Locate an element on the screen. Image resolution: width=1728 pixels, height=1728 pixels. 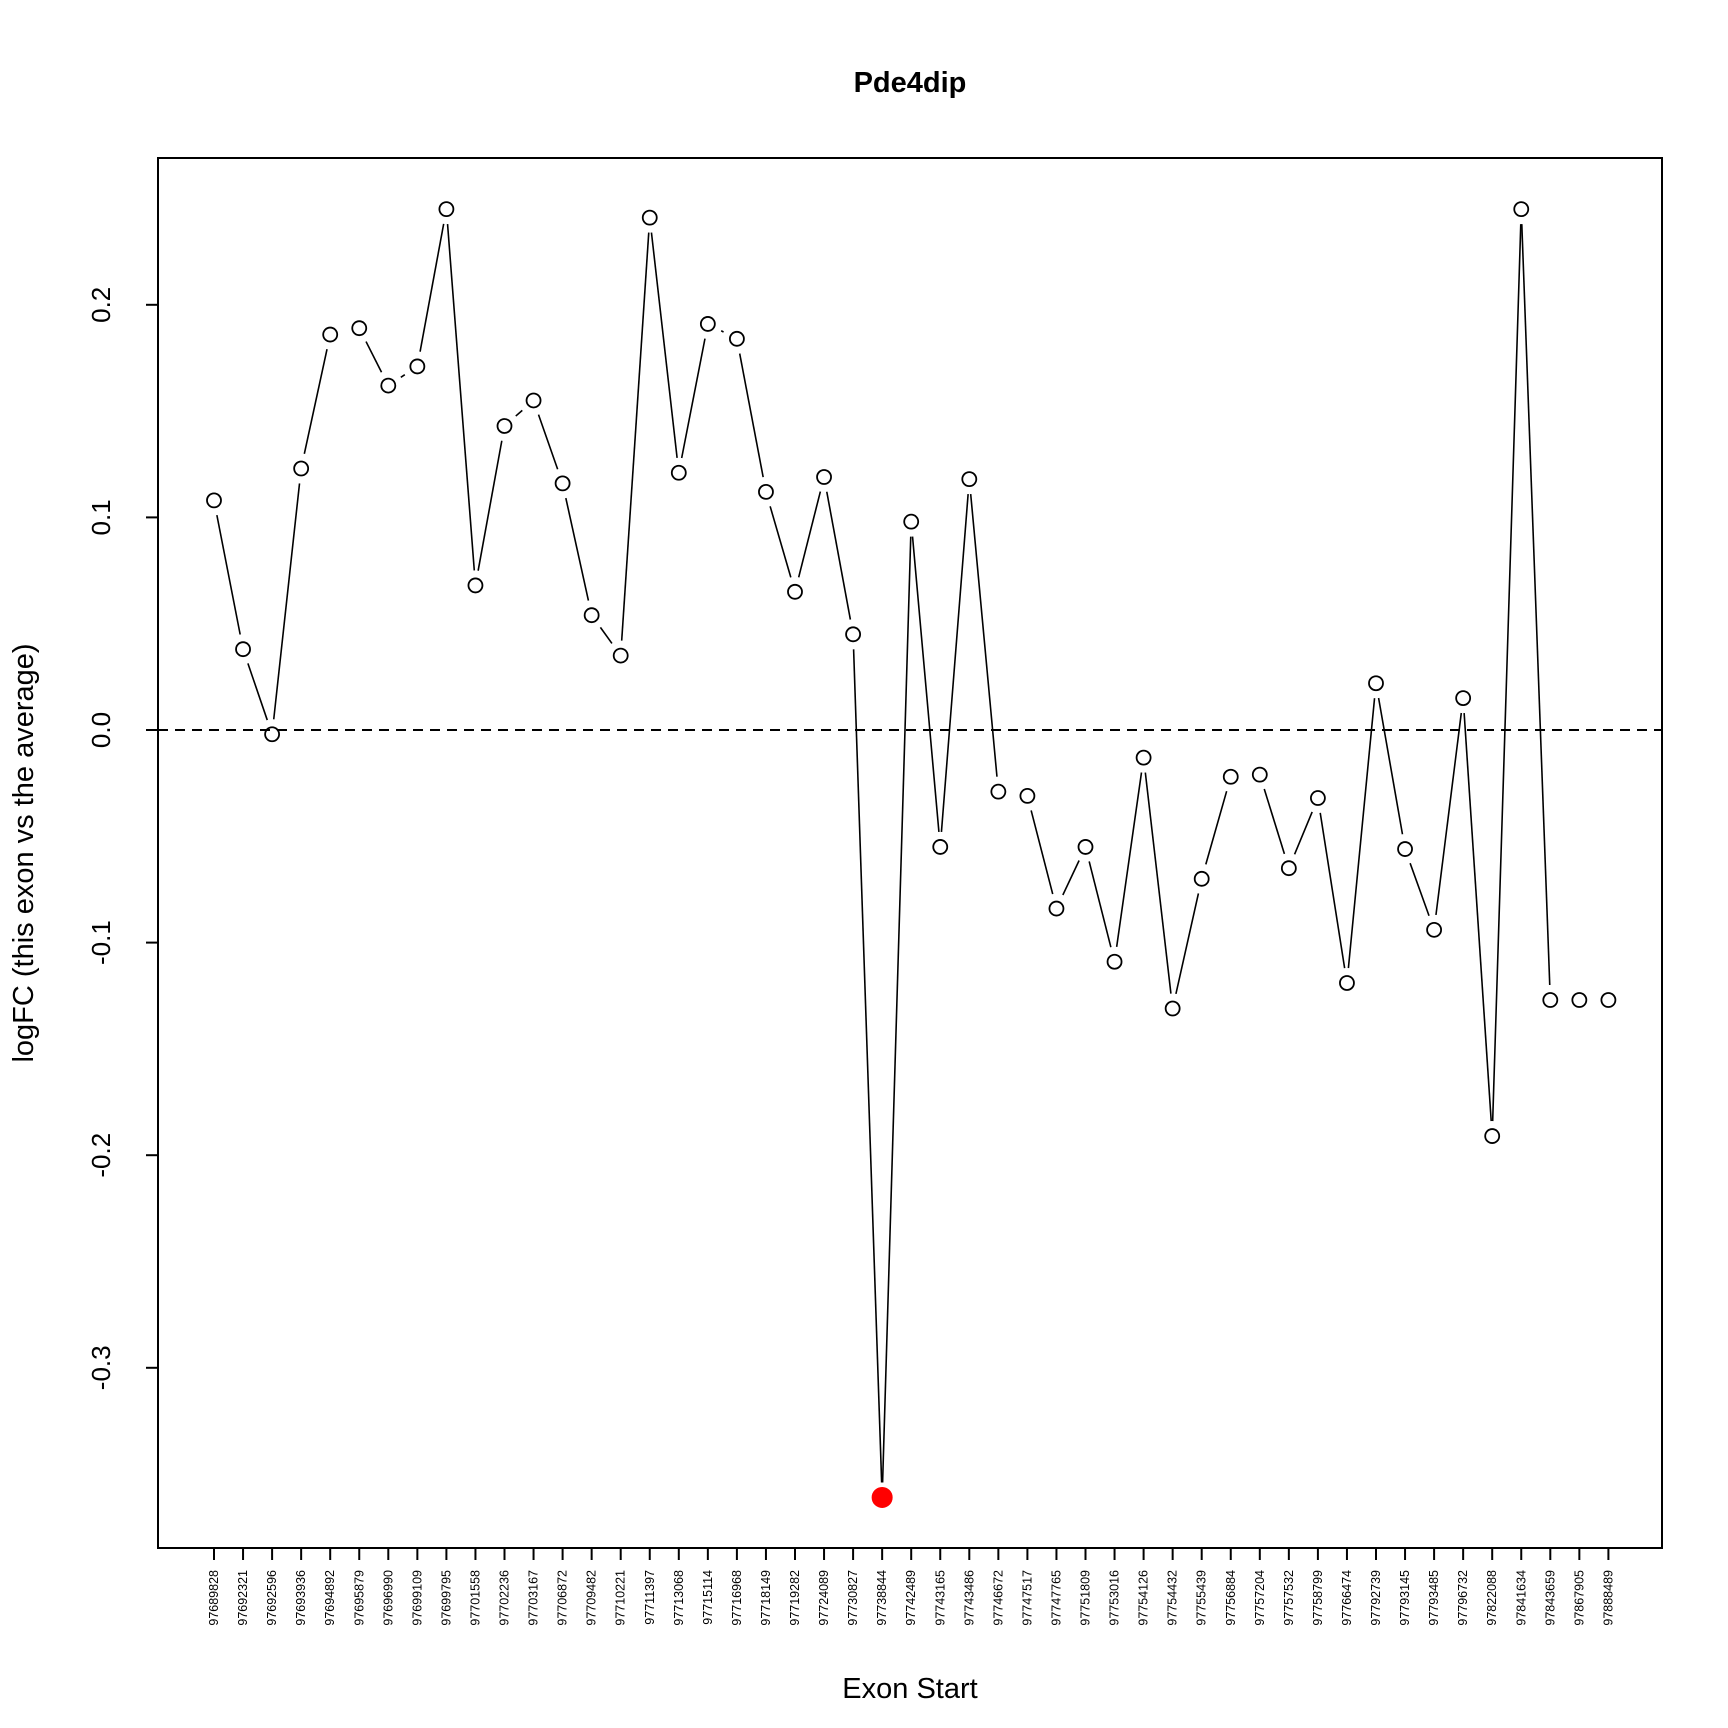
x-tick-label: 97693936 is located at coordinates (301, 1598).